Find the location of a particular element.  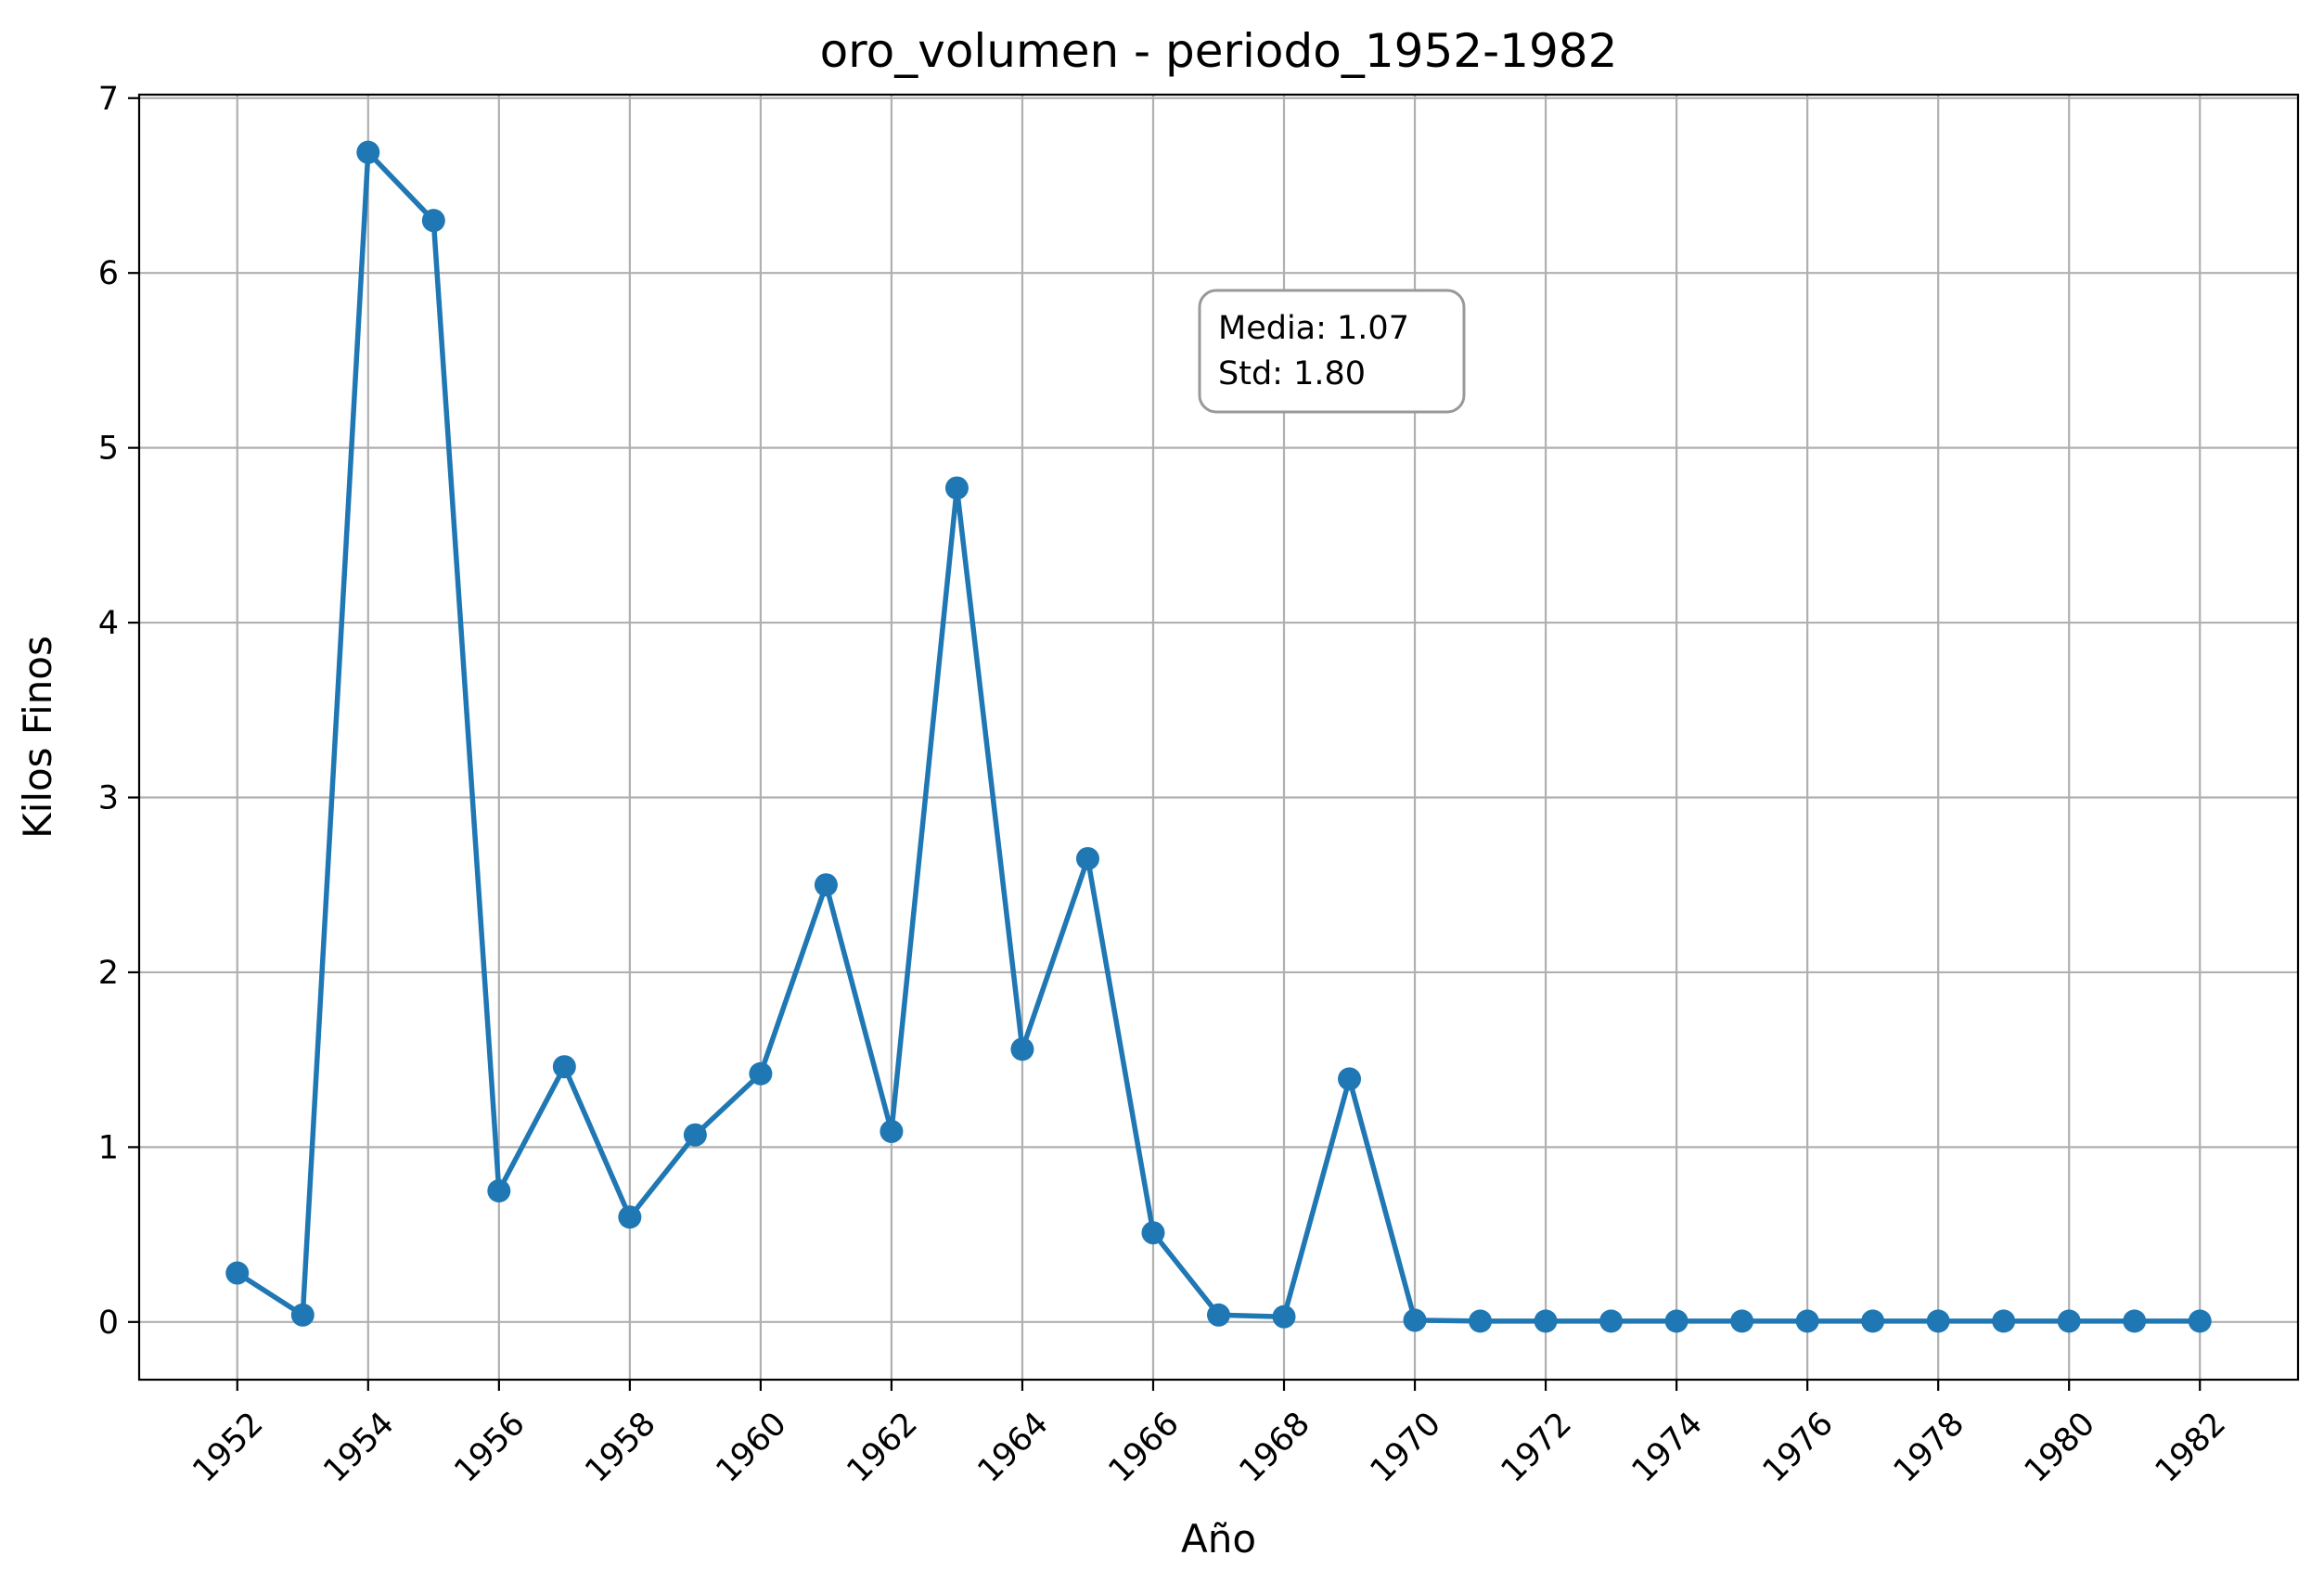

x-tick-label: 1970 is located at coordinates (1406, 1448).